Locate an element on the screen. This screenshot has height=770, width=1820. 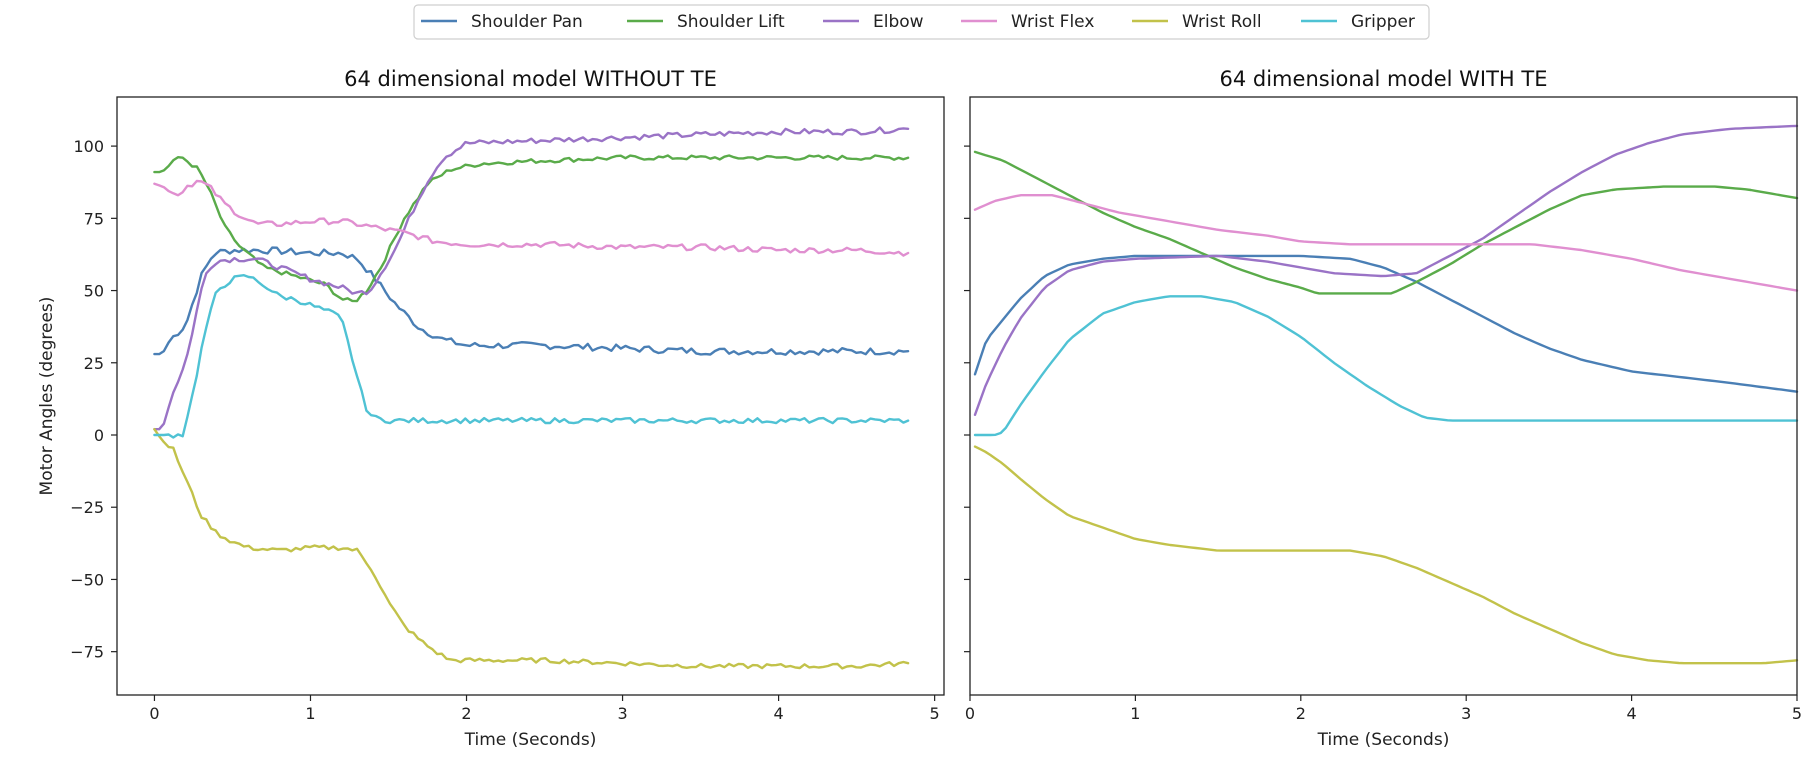
legend-label: Wrist Roll is located at coordinates (1222, 22).